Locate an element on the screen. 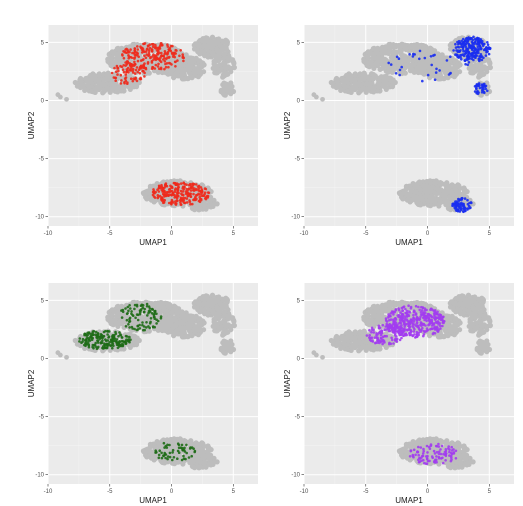 The height and width of the screenshot is (506, 523). x-tick-label: -5 is located at coordinates (110, 492).